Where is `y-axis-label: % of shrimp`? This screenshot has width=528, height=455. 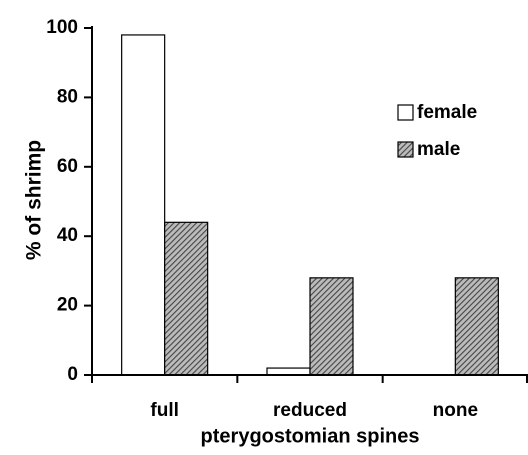 y-axis-label: % of shrimp is located at coordinates (34, 200).